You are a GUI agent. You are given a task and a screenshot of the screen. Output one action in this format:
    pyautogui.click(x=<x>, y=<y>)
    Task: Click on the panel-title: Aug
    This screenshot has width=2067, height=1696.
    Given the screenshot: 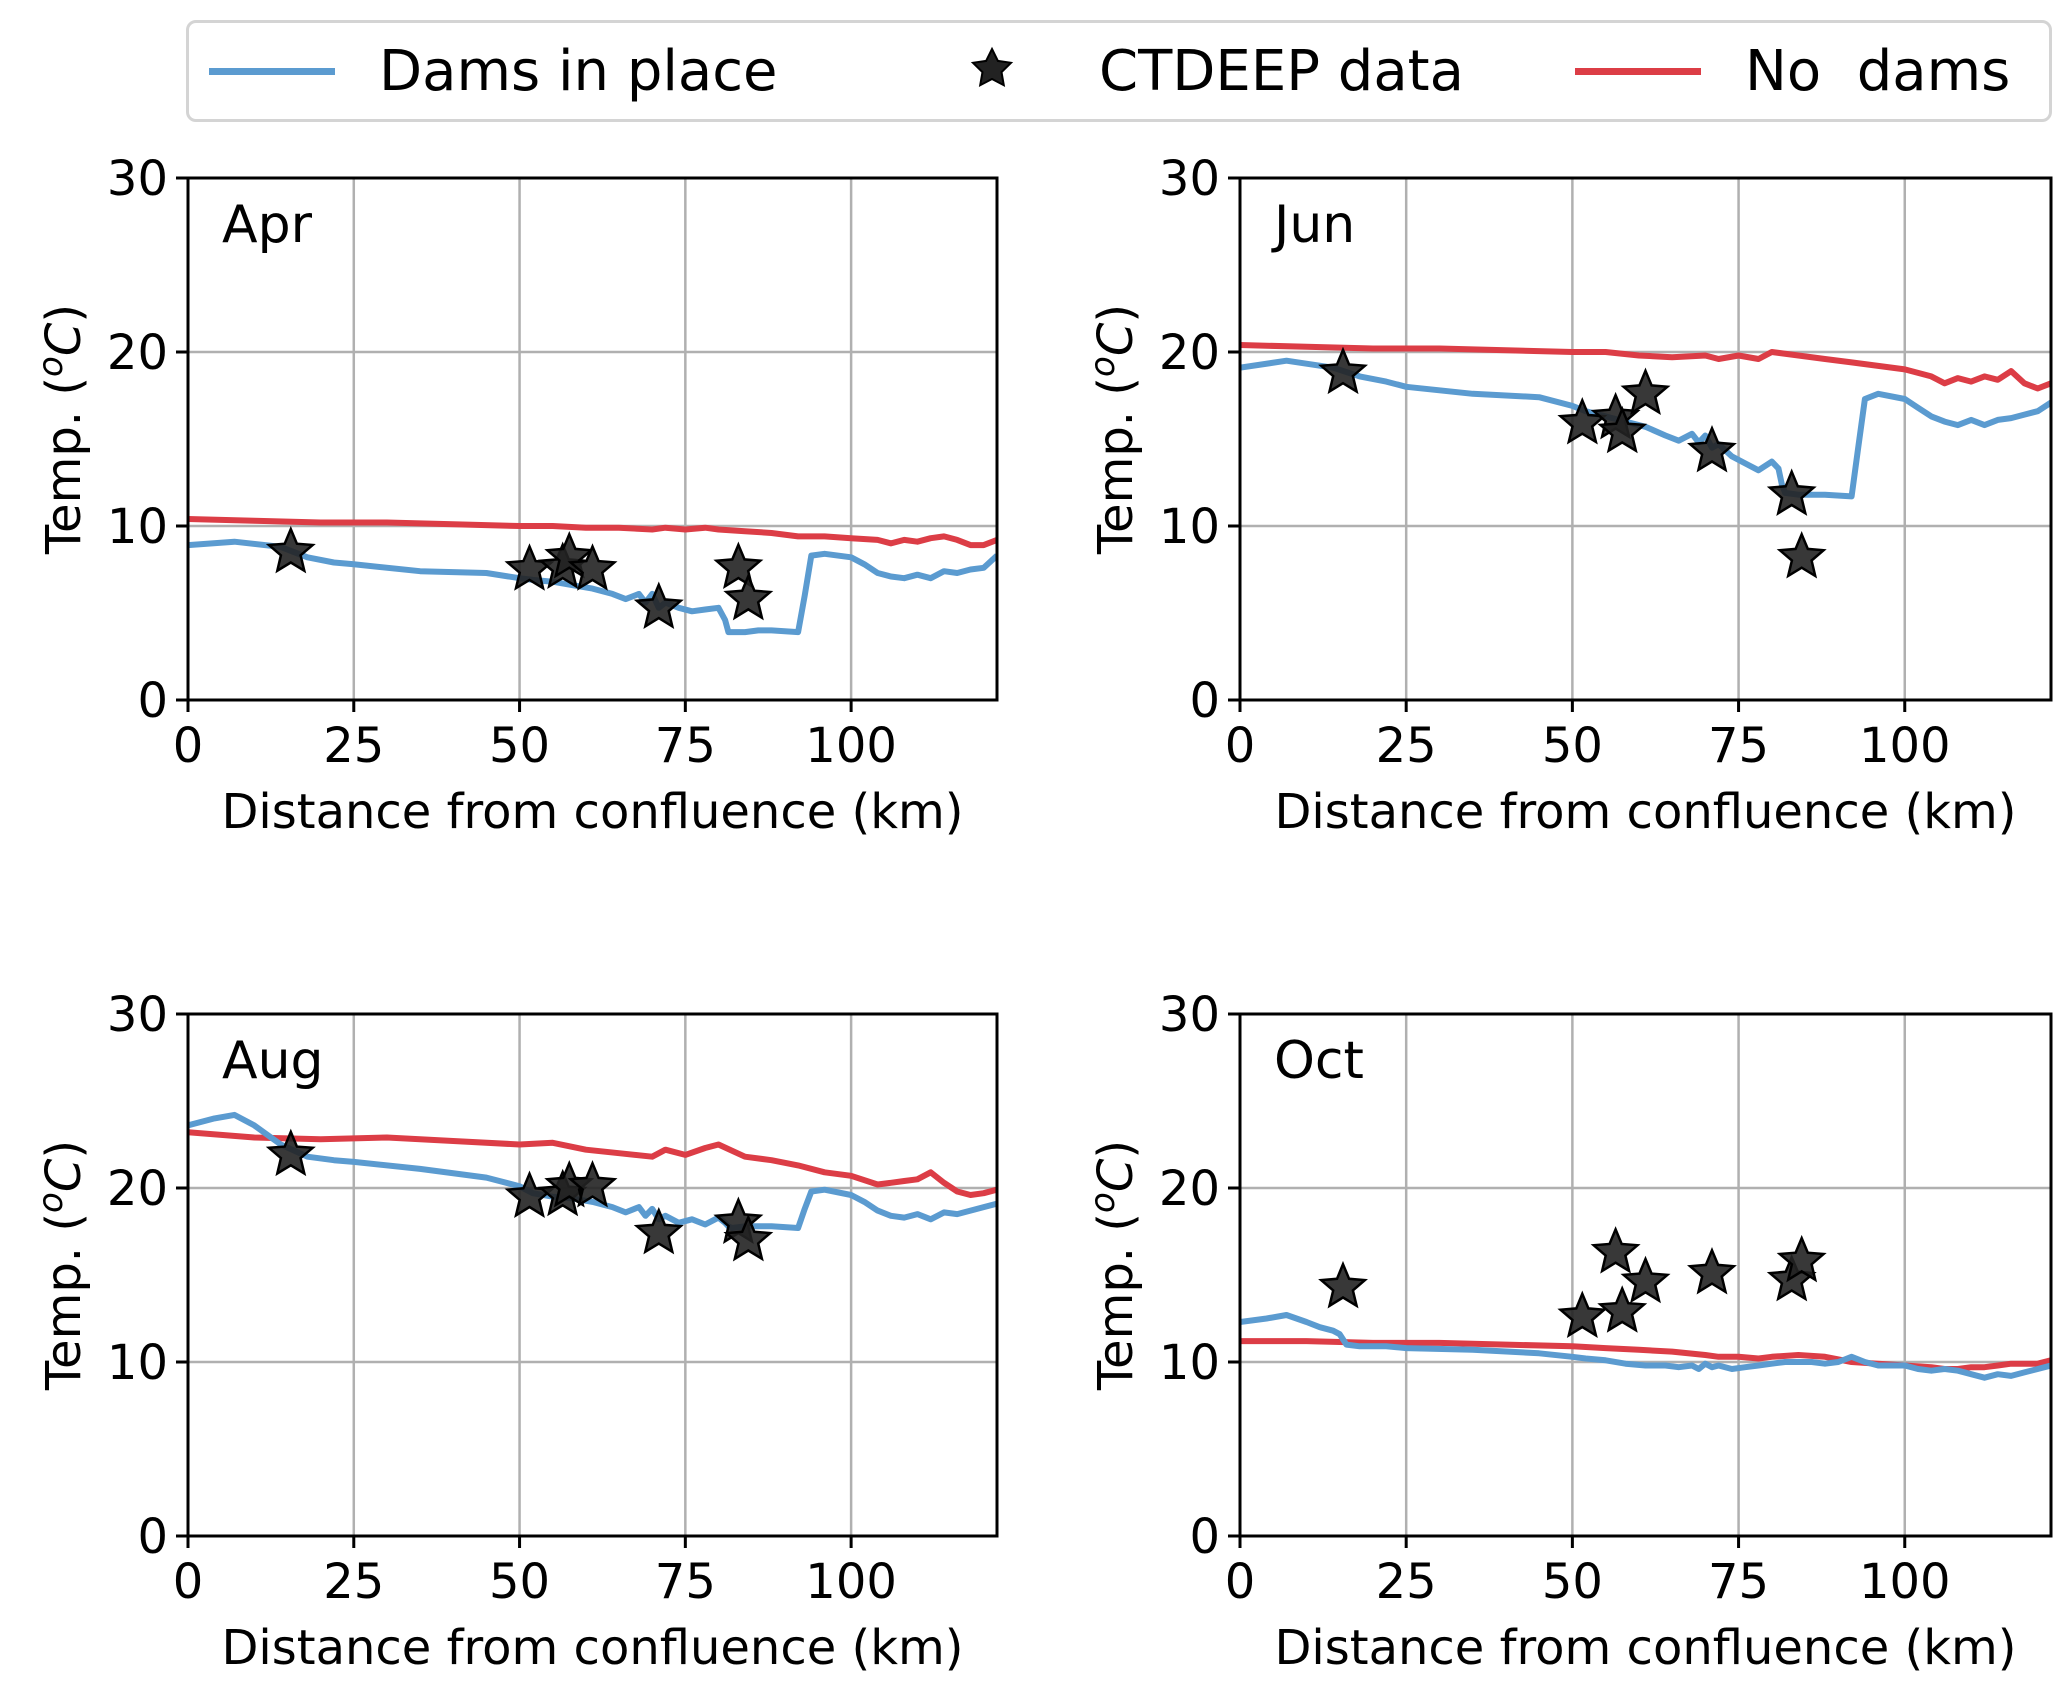 What is the action you would take?
    pyautogui.click(x=273, y=1061)
    